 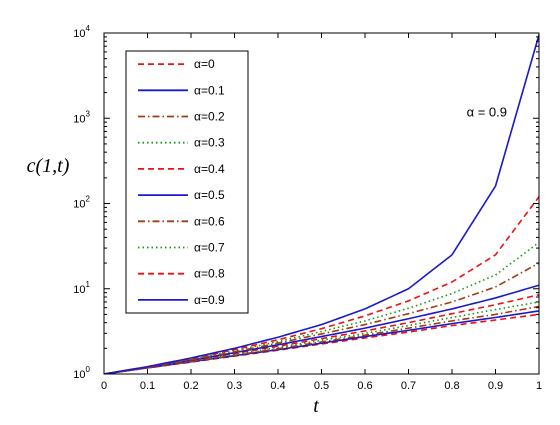 I want to click on y-tick-label: 10⁰, so click(x=81, y=373).